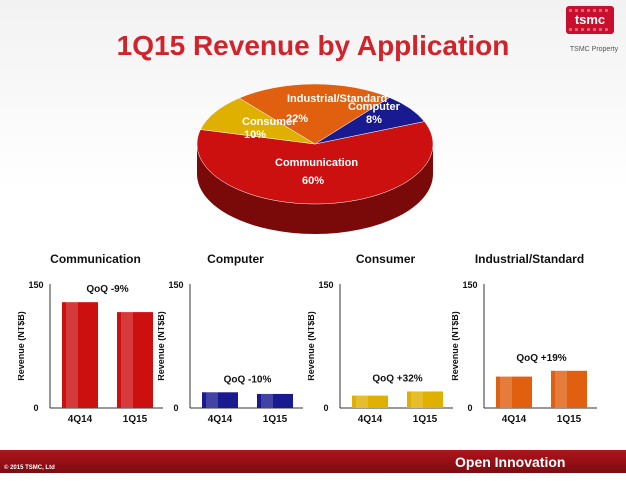 This screenshot has width=626, height=486. I want to click on property-label: TSMC Property, so click(594, 49).